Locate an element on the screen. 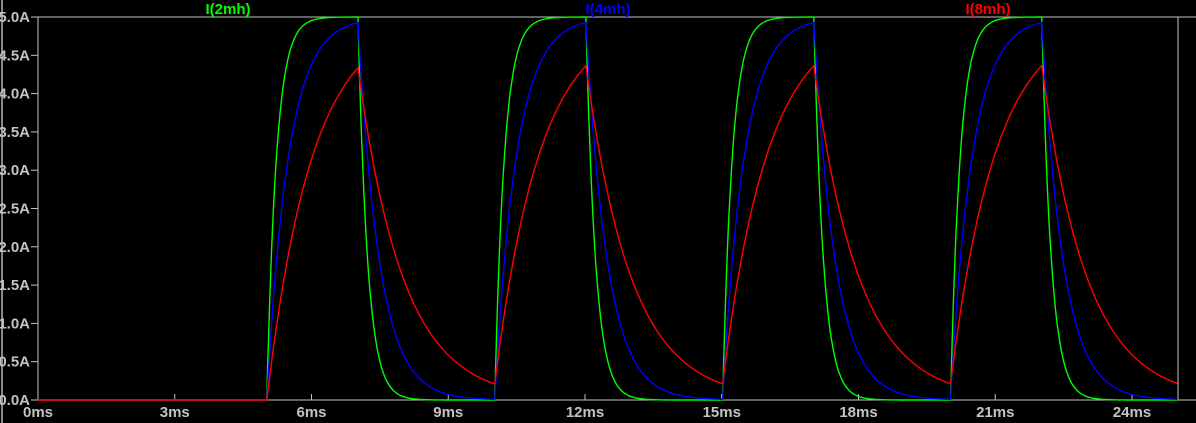  y-tick-label: 0.0A is located at coordinates (15, 400).